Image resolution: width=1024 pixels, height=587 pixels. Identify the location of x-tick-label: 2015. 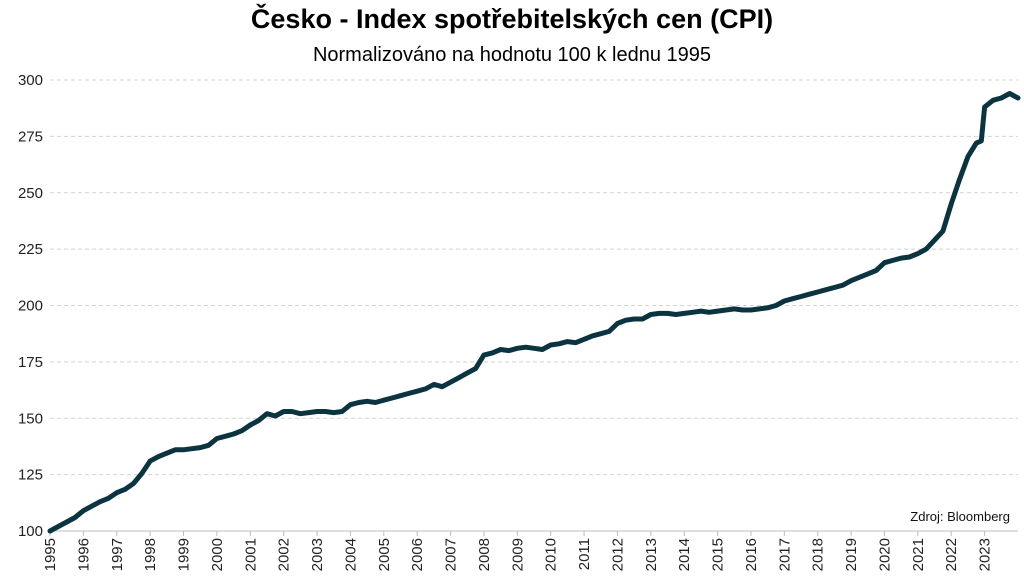
(718, 554).